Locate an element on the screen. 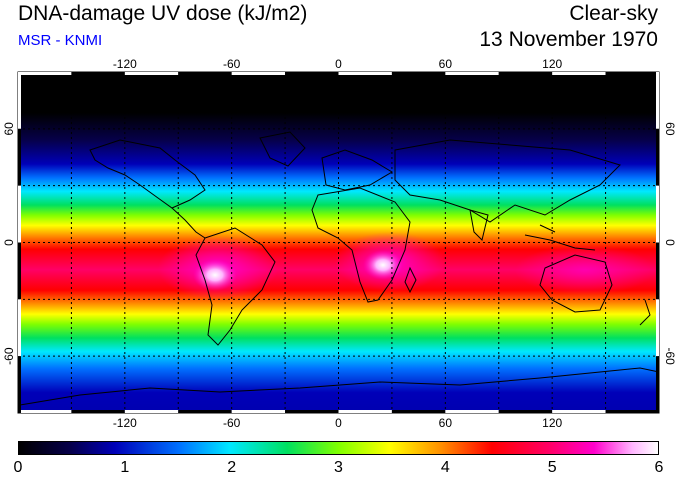 Image resolution: width=678 pixels, height=480 pixels. colorbar-tick-label: 4 is located at coordinates (445, 467).